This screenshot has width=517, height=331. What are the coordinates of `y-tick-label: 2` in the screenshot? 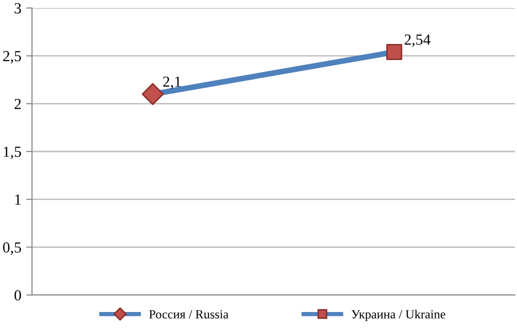 It's located at (17, 103).